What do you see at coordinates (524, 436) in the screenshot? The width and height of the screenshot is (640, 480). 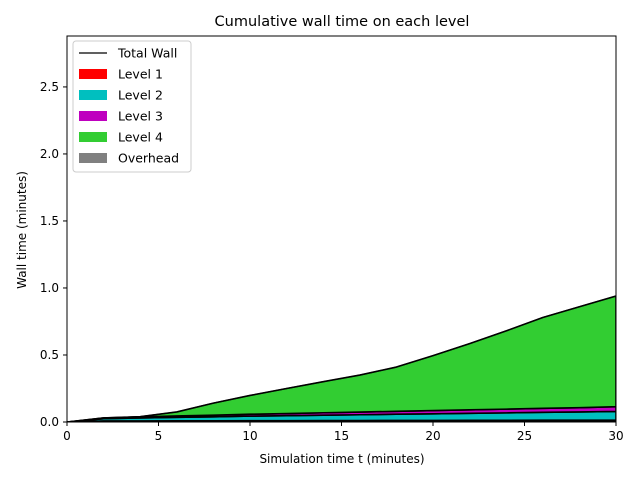 I see `x-tick-label: 25` at bounding box center [524, 436].